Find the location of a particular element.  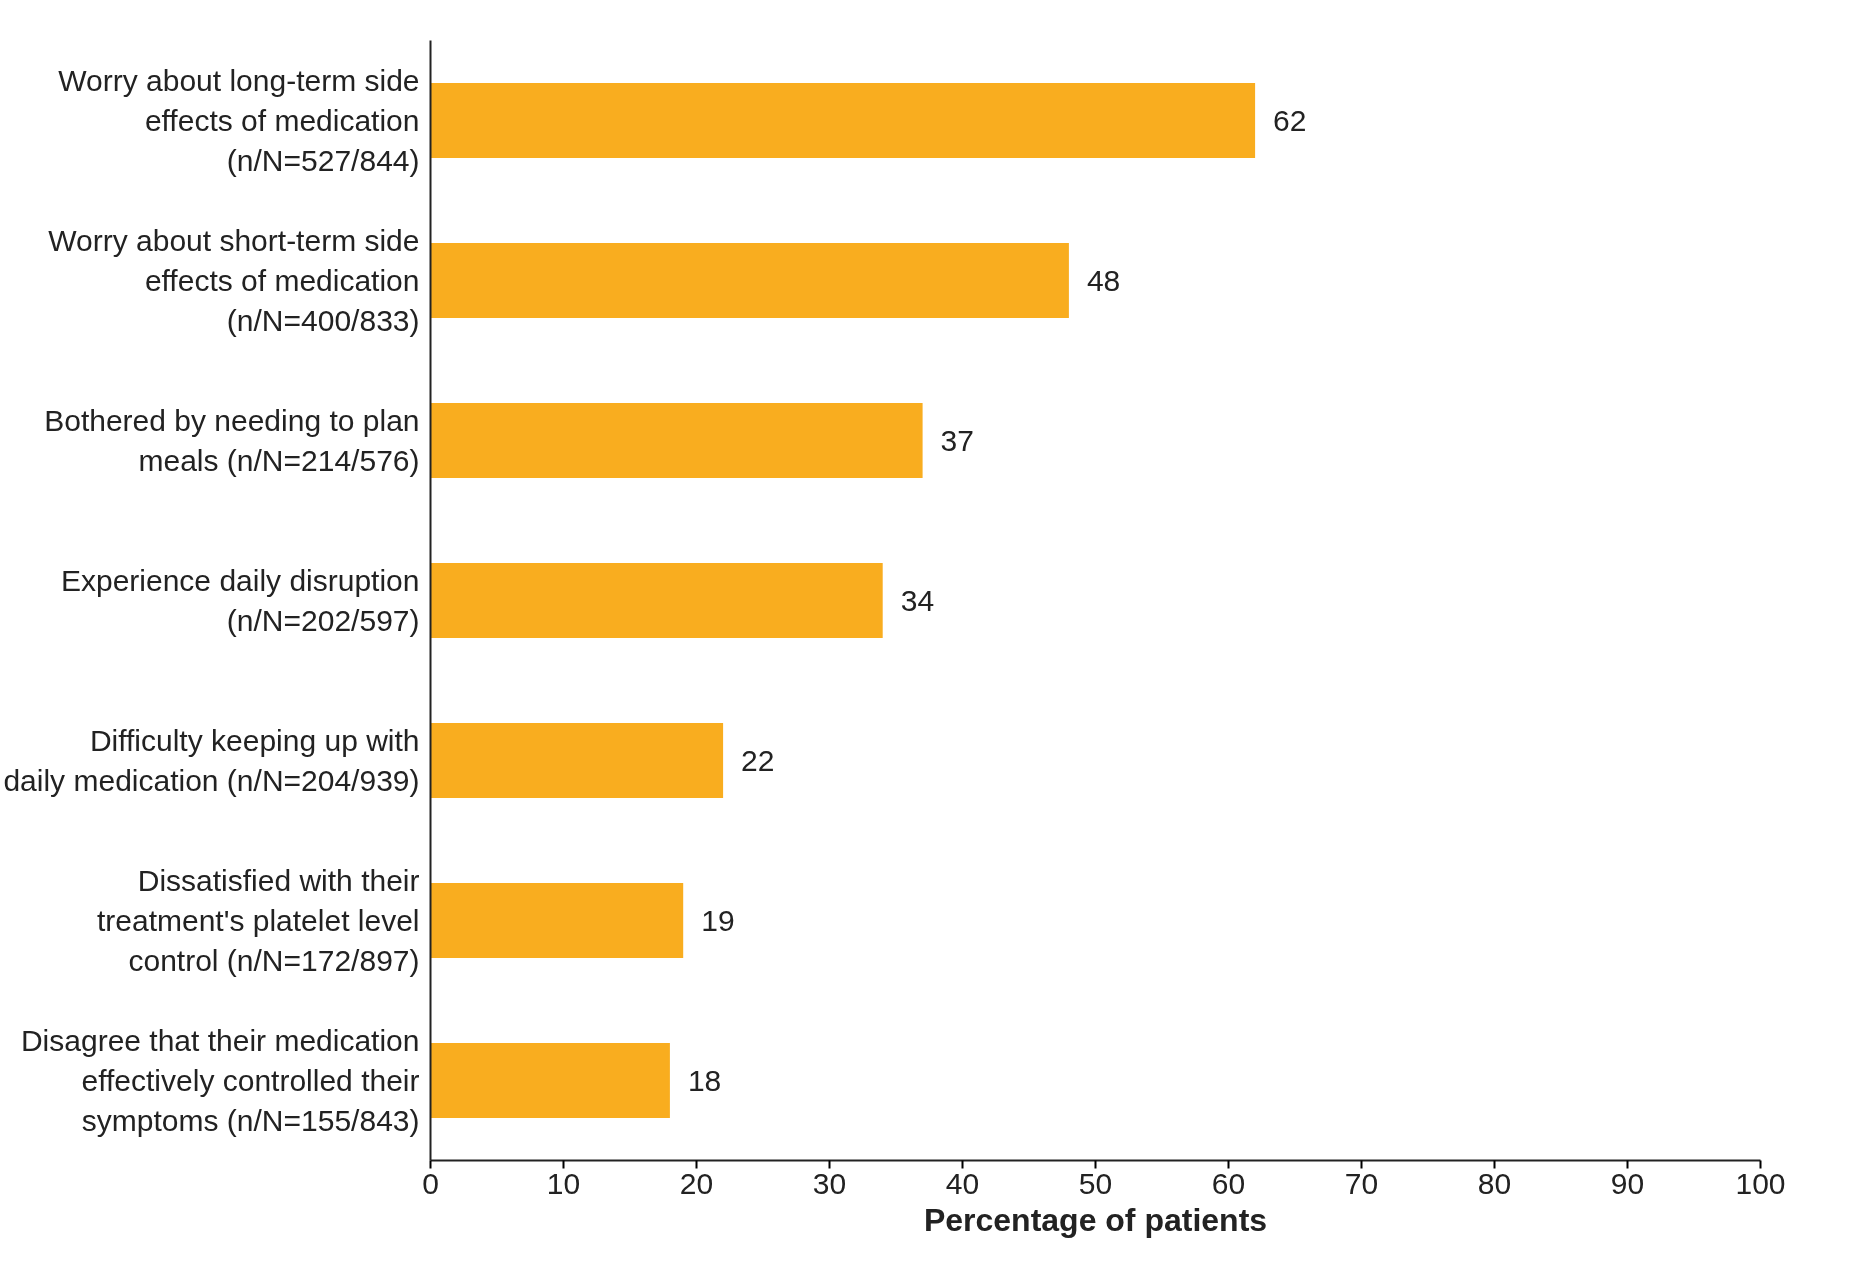

x-tick-label: 30 is located at coordinates (829, 1183).